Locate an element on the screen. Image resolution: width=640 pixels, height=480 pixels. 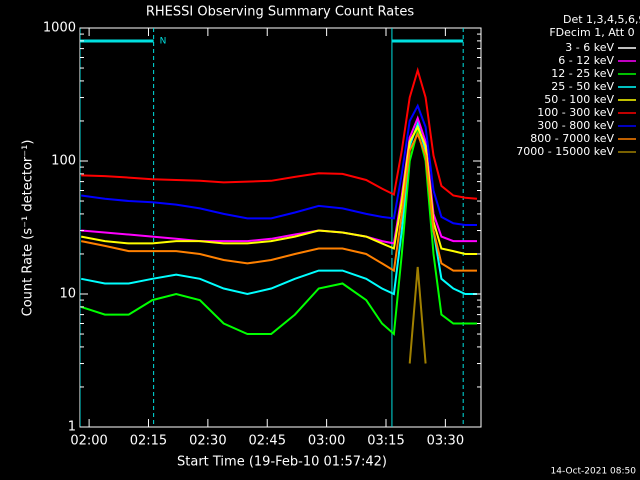
legend-label: 800 - 7000 keV is located at coordinates (572, 138).